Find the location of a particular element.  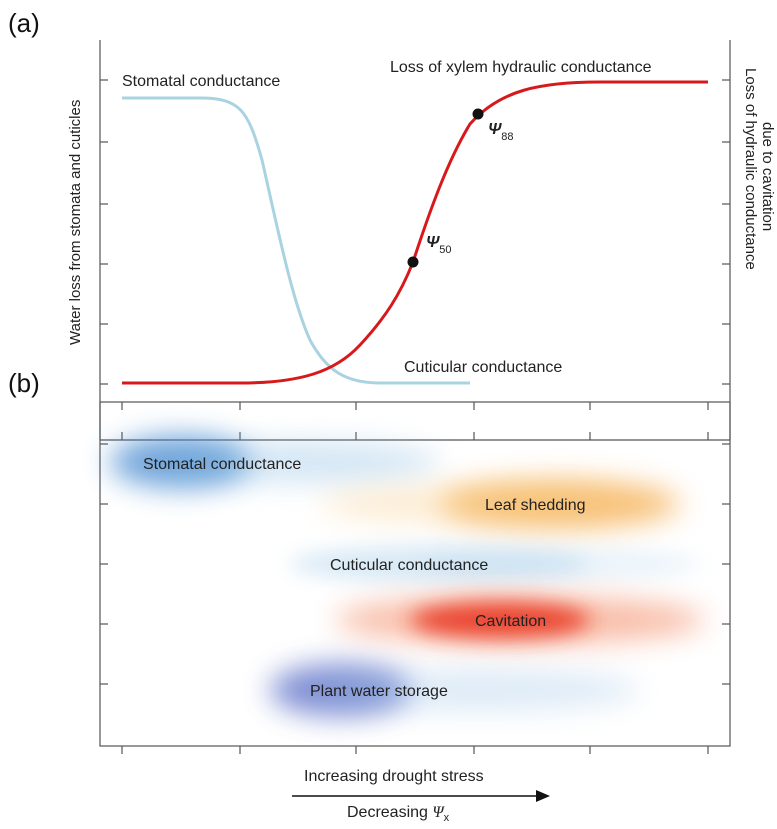

panel-b-letter: (b) is located at coordinates (24, 383).